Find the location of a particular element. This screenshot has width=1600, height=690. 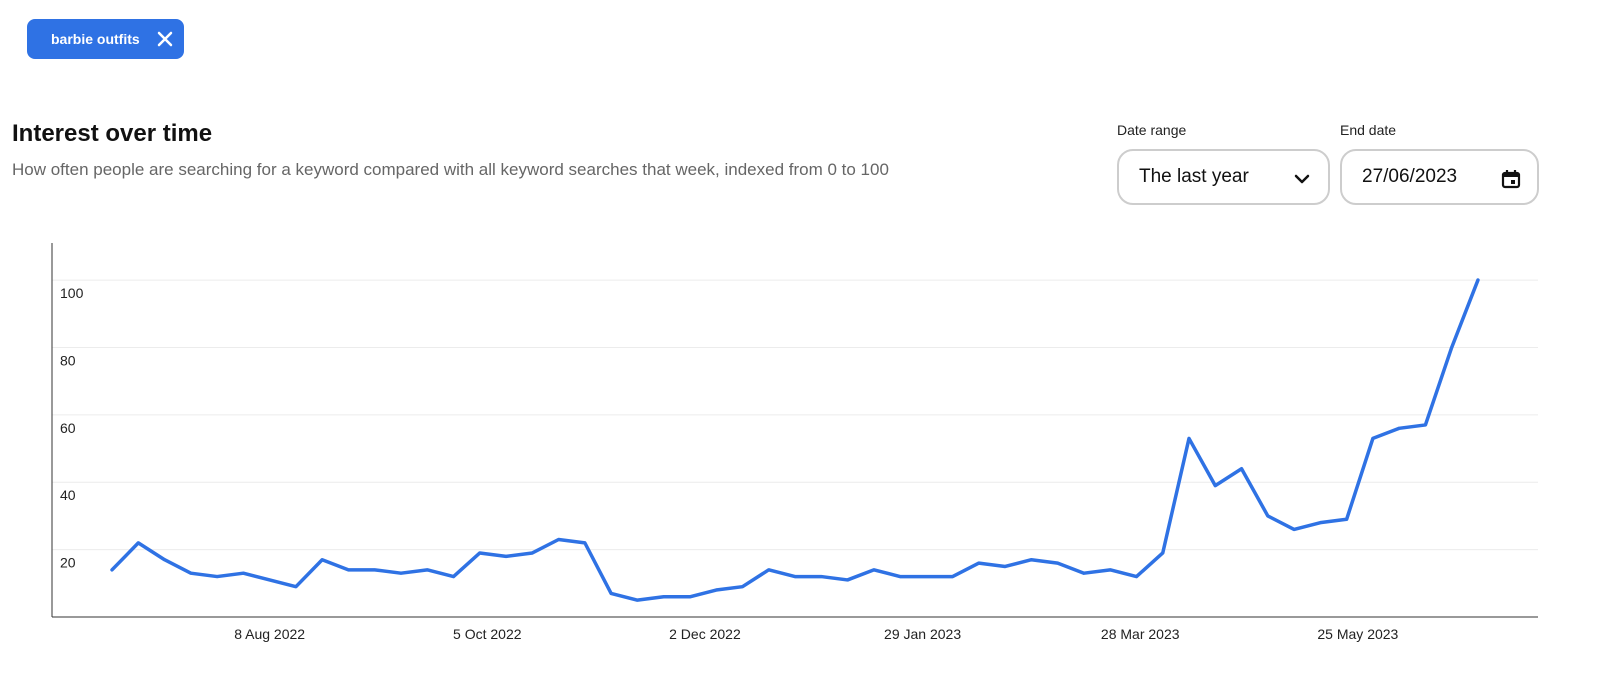

calendar-icon is located at coordinates (1511, 179).